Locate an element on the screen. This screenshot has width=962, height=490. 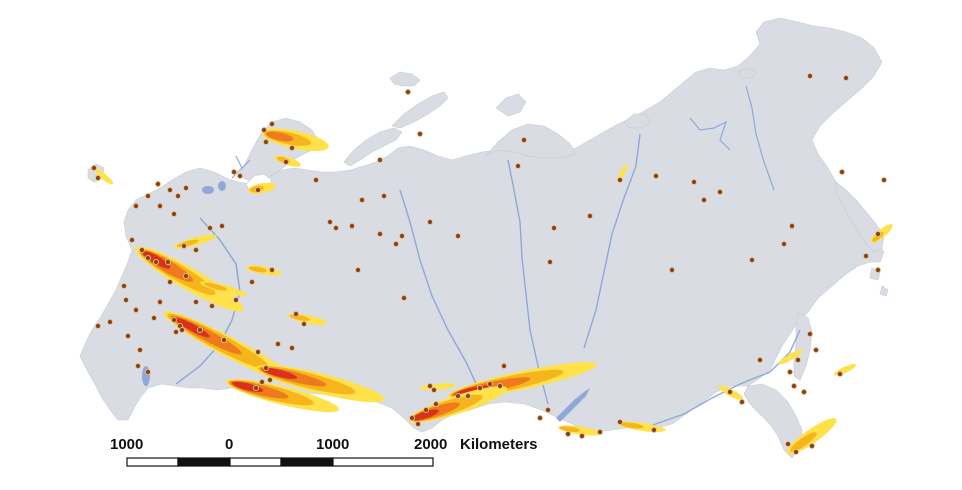
new-siberian-islands is located at coordinates (637, 121).